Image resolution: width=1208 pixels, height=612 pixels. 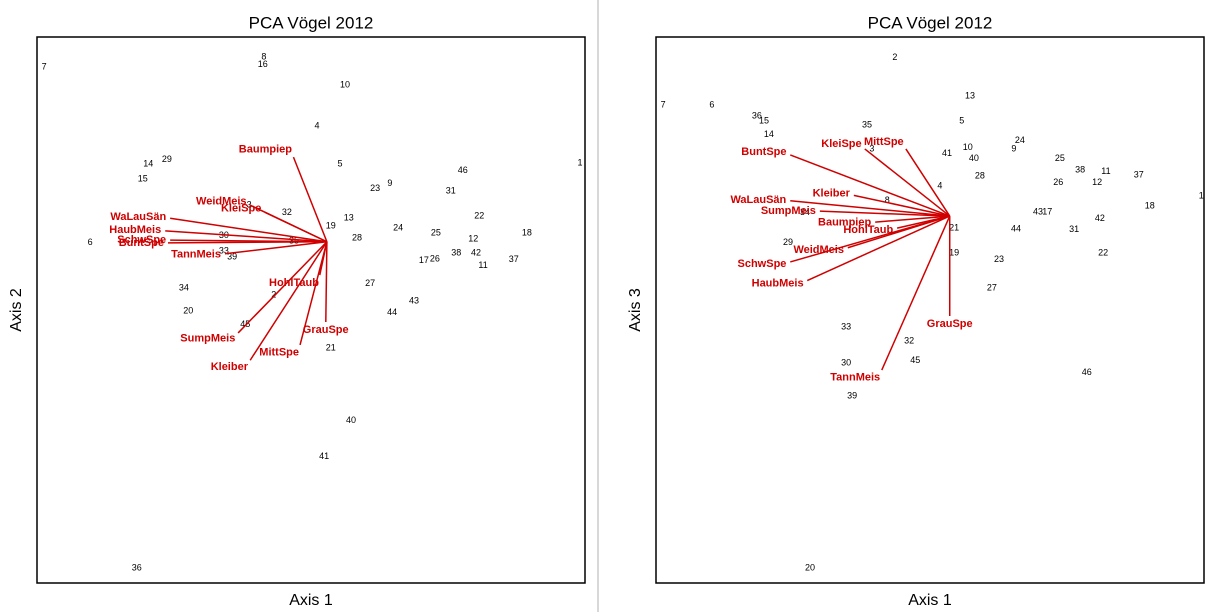 I want to click on point-label: 27, so click(x=992, y=288).